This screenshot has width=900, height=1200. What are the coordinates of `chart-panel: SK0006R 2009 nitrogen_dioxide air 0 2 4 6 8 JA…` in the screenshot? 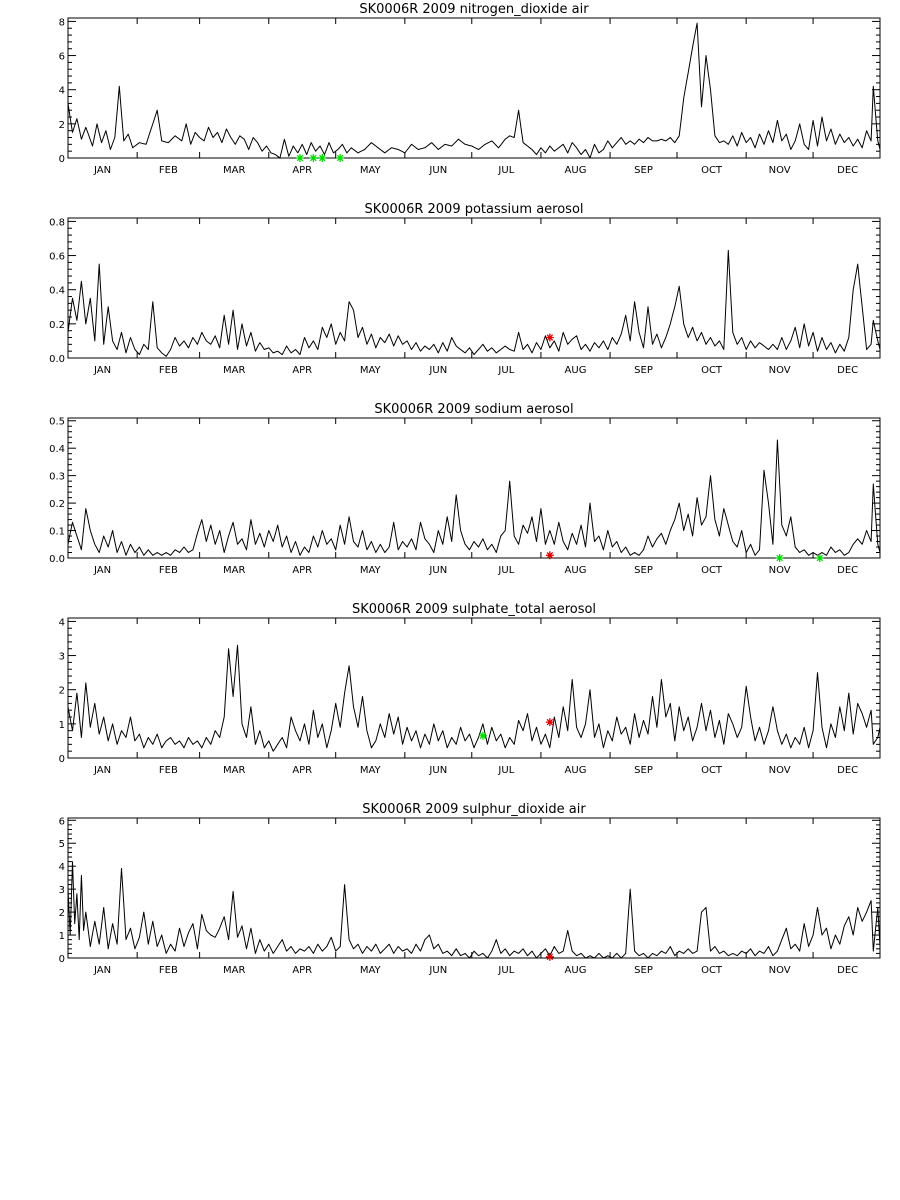 It's located at (470, 89).